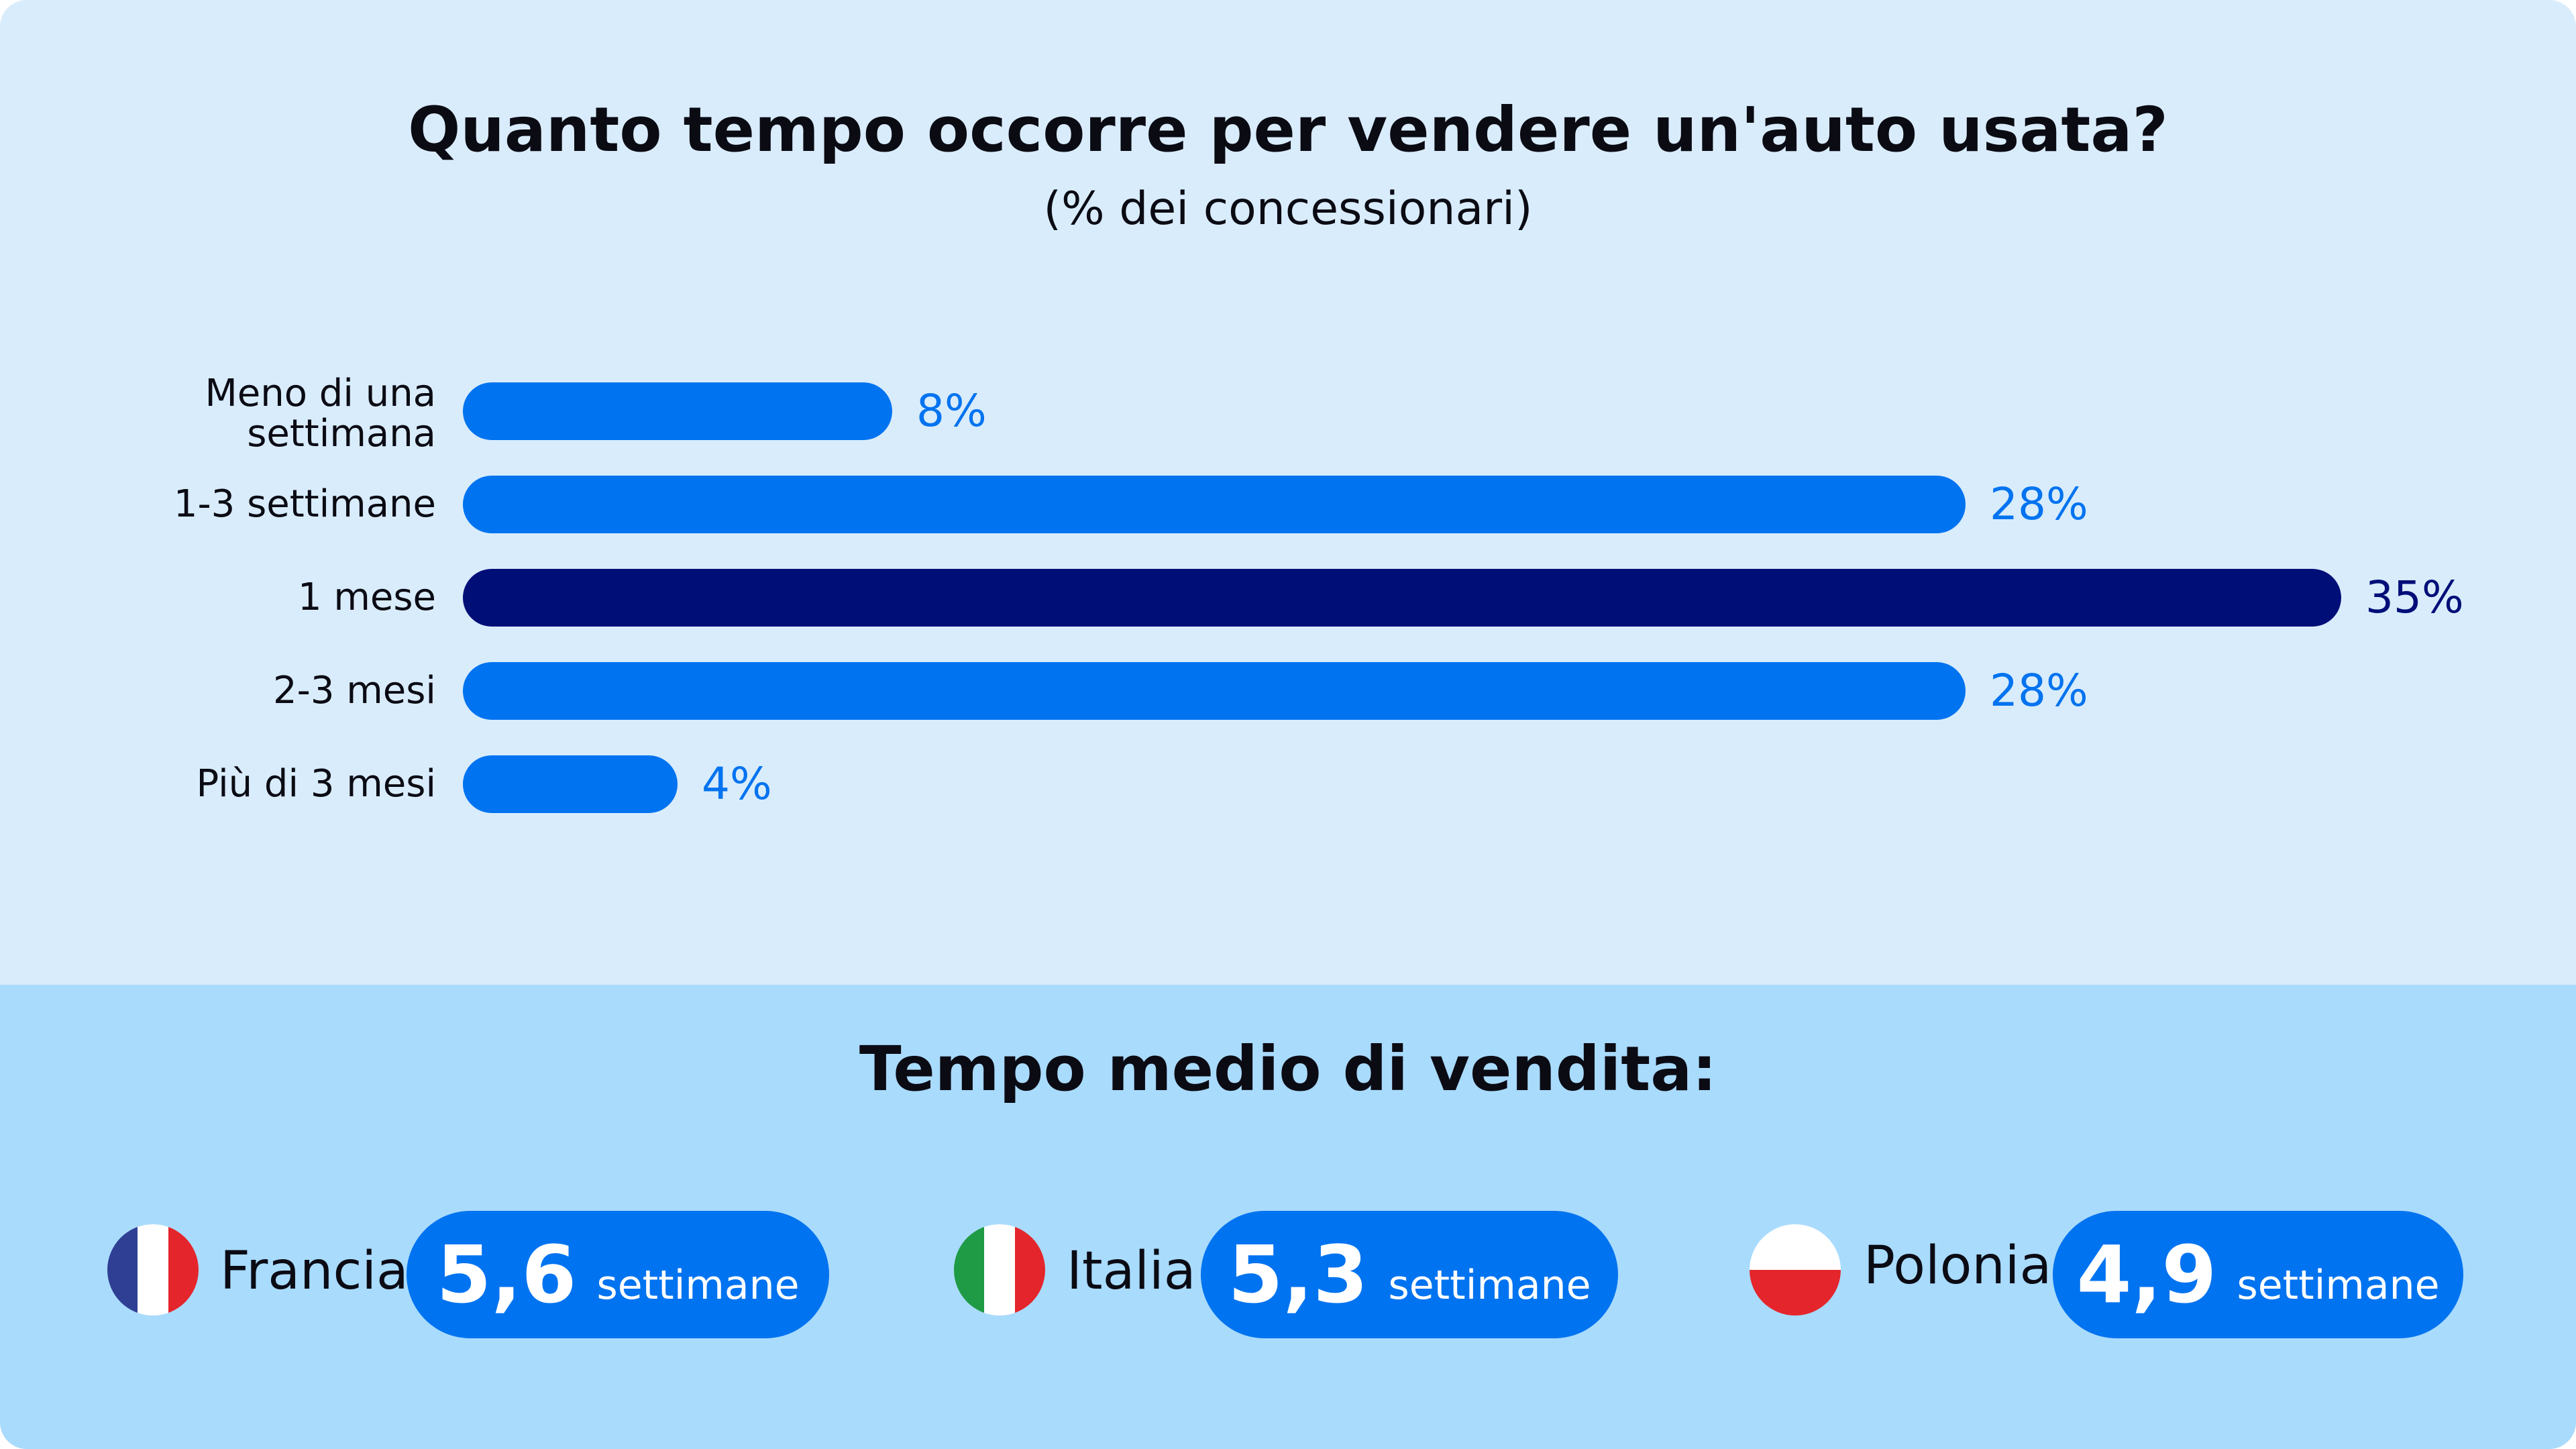 This screenshot has width=2576, height=1449. I want to click on average-pill: 5,3 settimane, so click(1409, 1274).